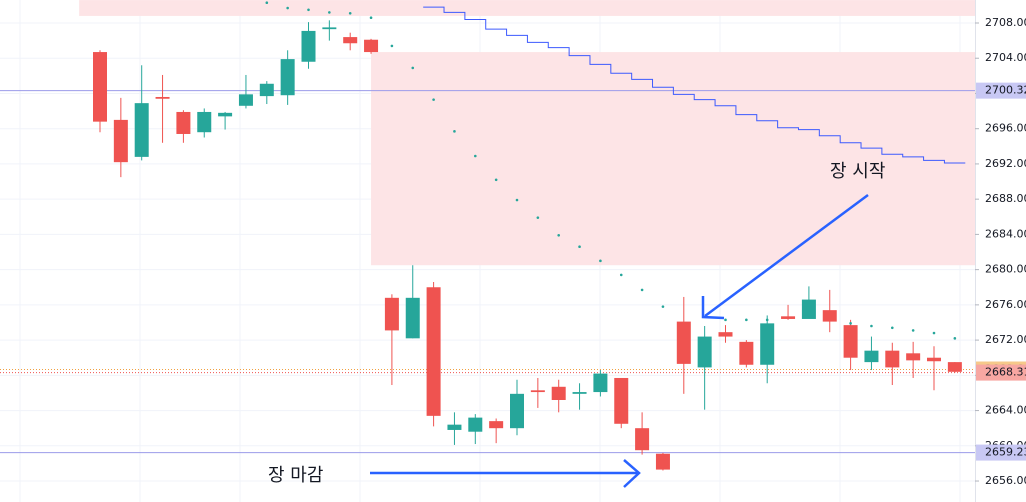 This screenshot has width=1026, height=502. What do you see at coordinates (1005, 198) in the screenshot?
I see `y-tick-label: 2688.00` at bounding box center [1005, 198].